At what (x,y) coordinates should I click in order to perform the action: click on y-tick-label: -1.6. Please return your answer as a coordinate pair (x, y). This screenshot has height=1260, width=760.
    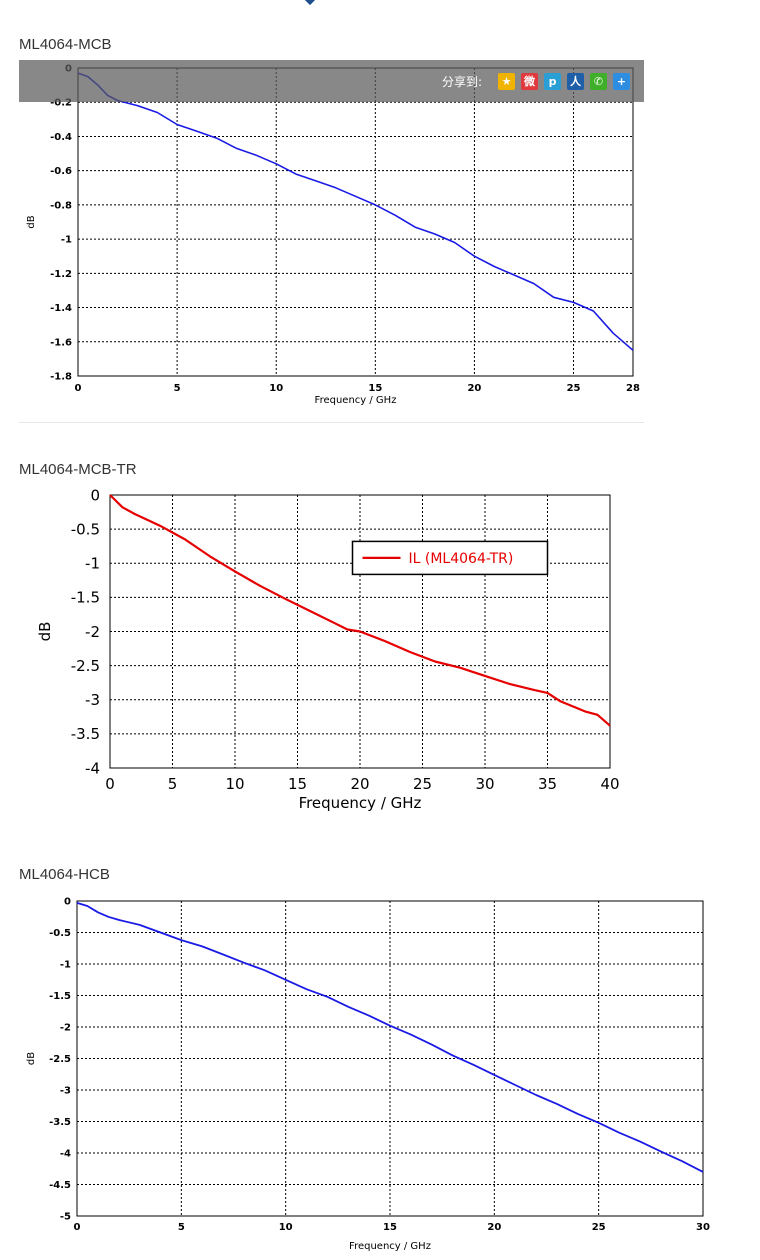
    Looking at the image, I should click on (61, 342).